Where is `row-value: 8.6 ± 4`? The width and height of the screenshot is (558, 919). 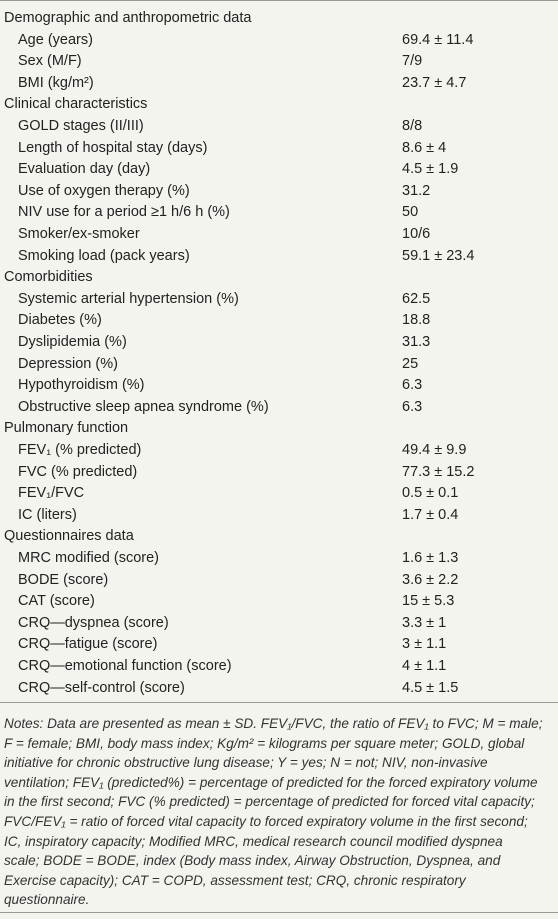
row-value: 8.6 ± 4 is located at coordinates (424, 147).